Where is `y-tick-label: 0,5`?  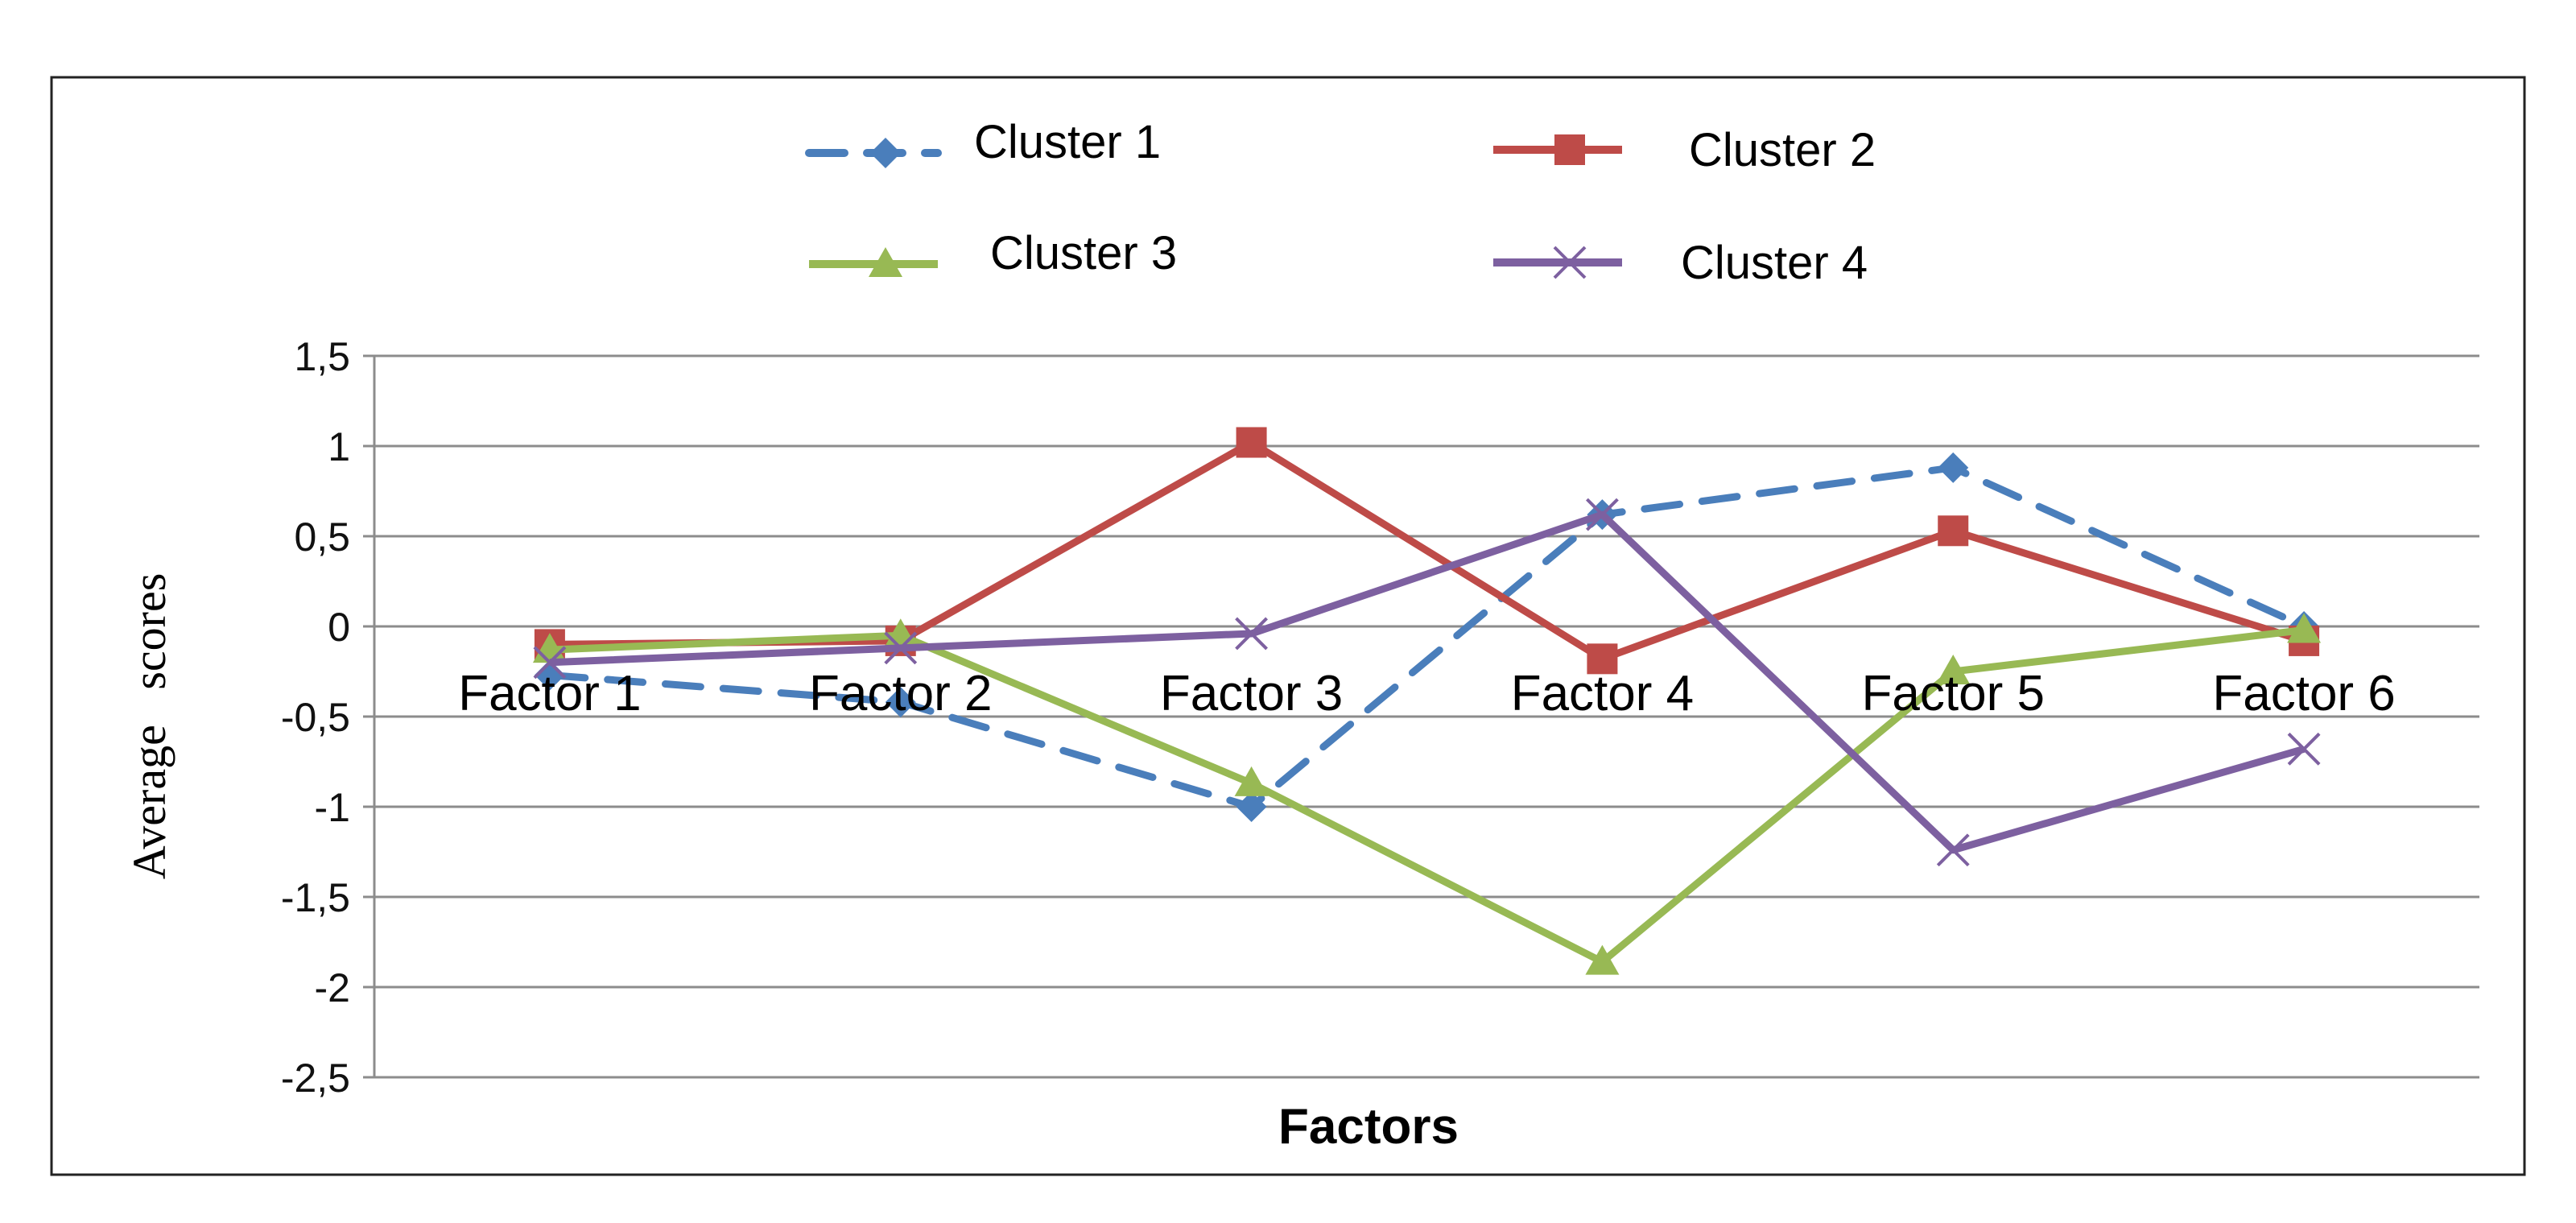 y-tick-label: 0,5 is located at coordinates (322, 537).